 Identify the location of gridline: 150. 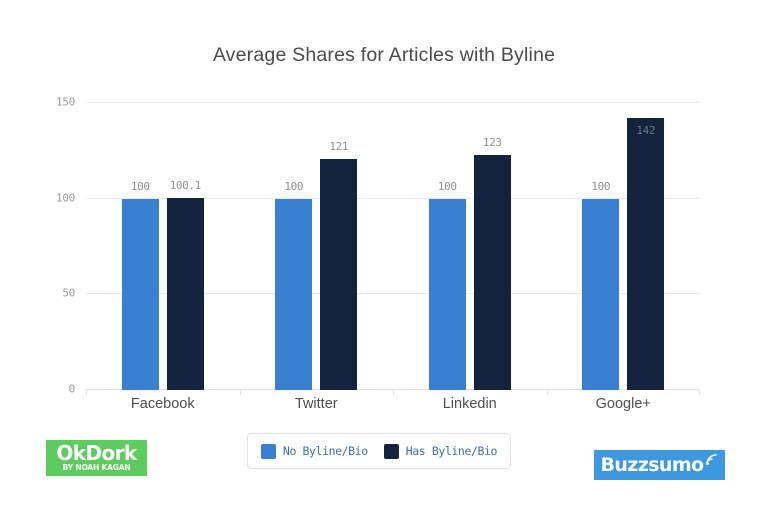
(378, 102).